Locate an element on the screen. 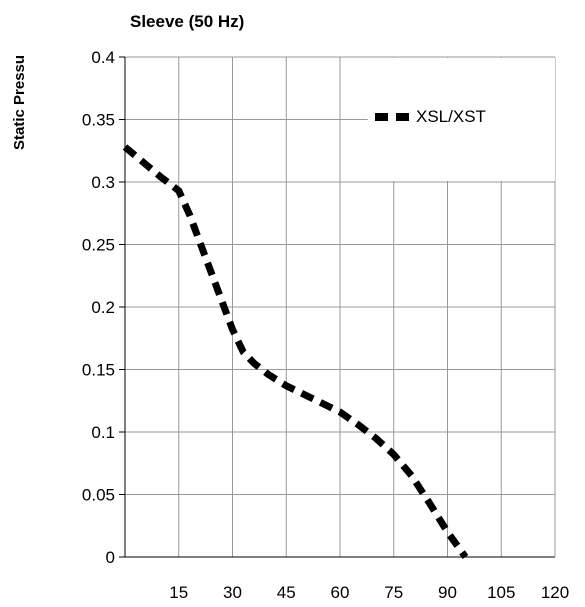 The height and width of the screenshot is (607, 585). legend-label: XSL/XST is located at coordinates (451, 116).